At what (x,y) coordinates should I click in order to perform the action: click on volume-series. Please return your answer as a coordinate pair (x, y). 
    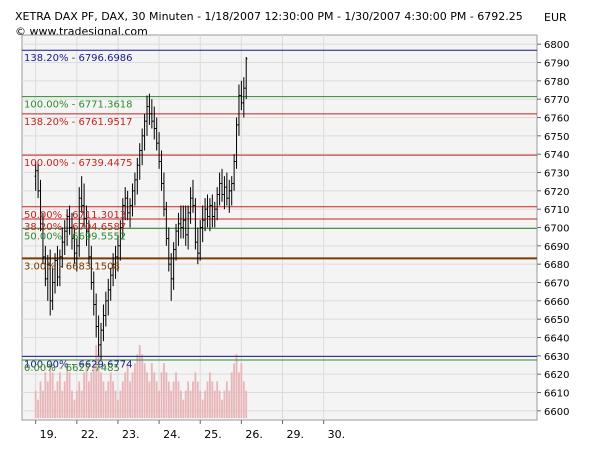
    Looking at the image, I should click on (141, 381).